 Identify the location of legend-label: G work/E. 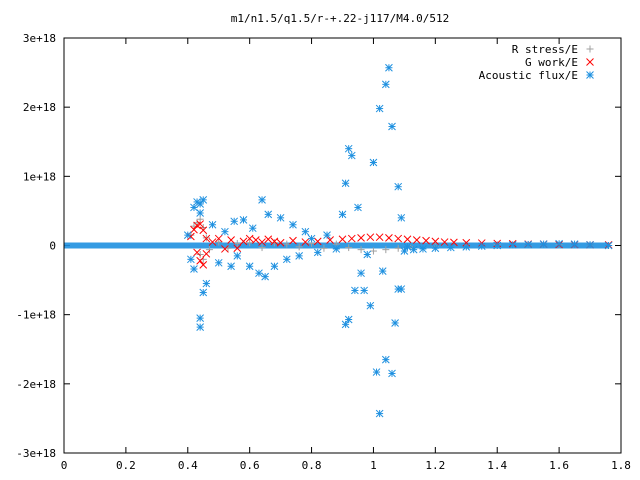
(551, 62).